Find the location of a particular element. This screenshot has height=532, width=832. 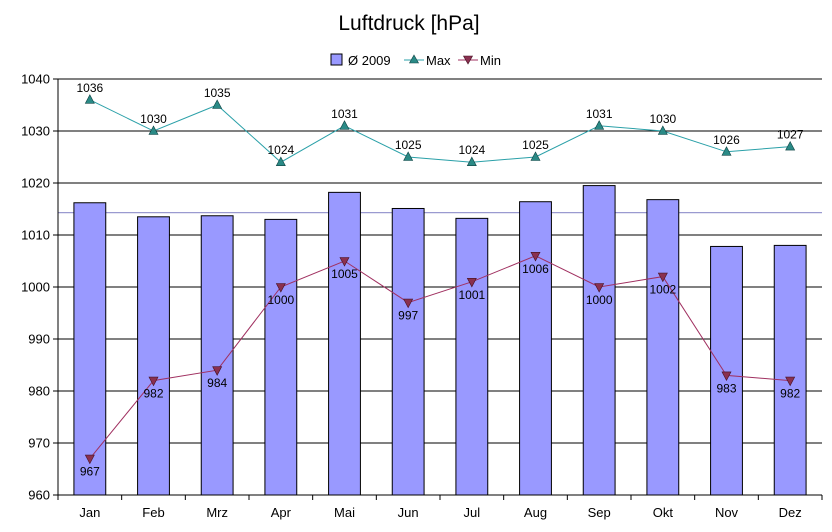

max-data-label: 1035 is located at coordinates (217, 93).